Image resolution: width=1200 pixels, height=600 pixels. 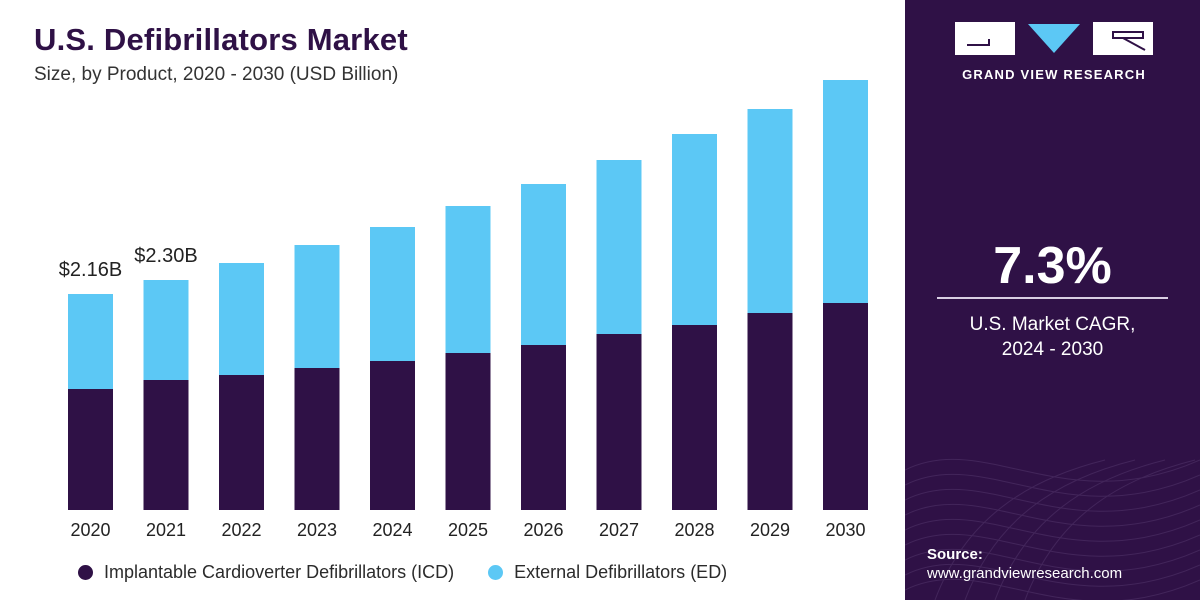 What do you see at coordinates (90, 449) in the screenshot?
I see `bar-icd-2020` at bounding box center [90, 449].